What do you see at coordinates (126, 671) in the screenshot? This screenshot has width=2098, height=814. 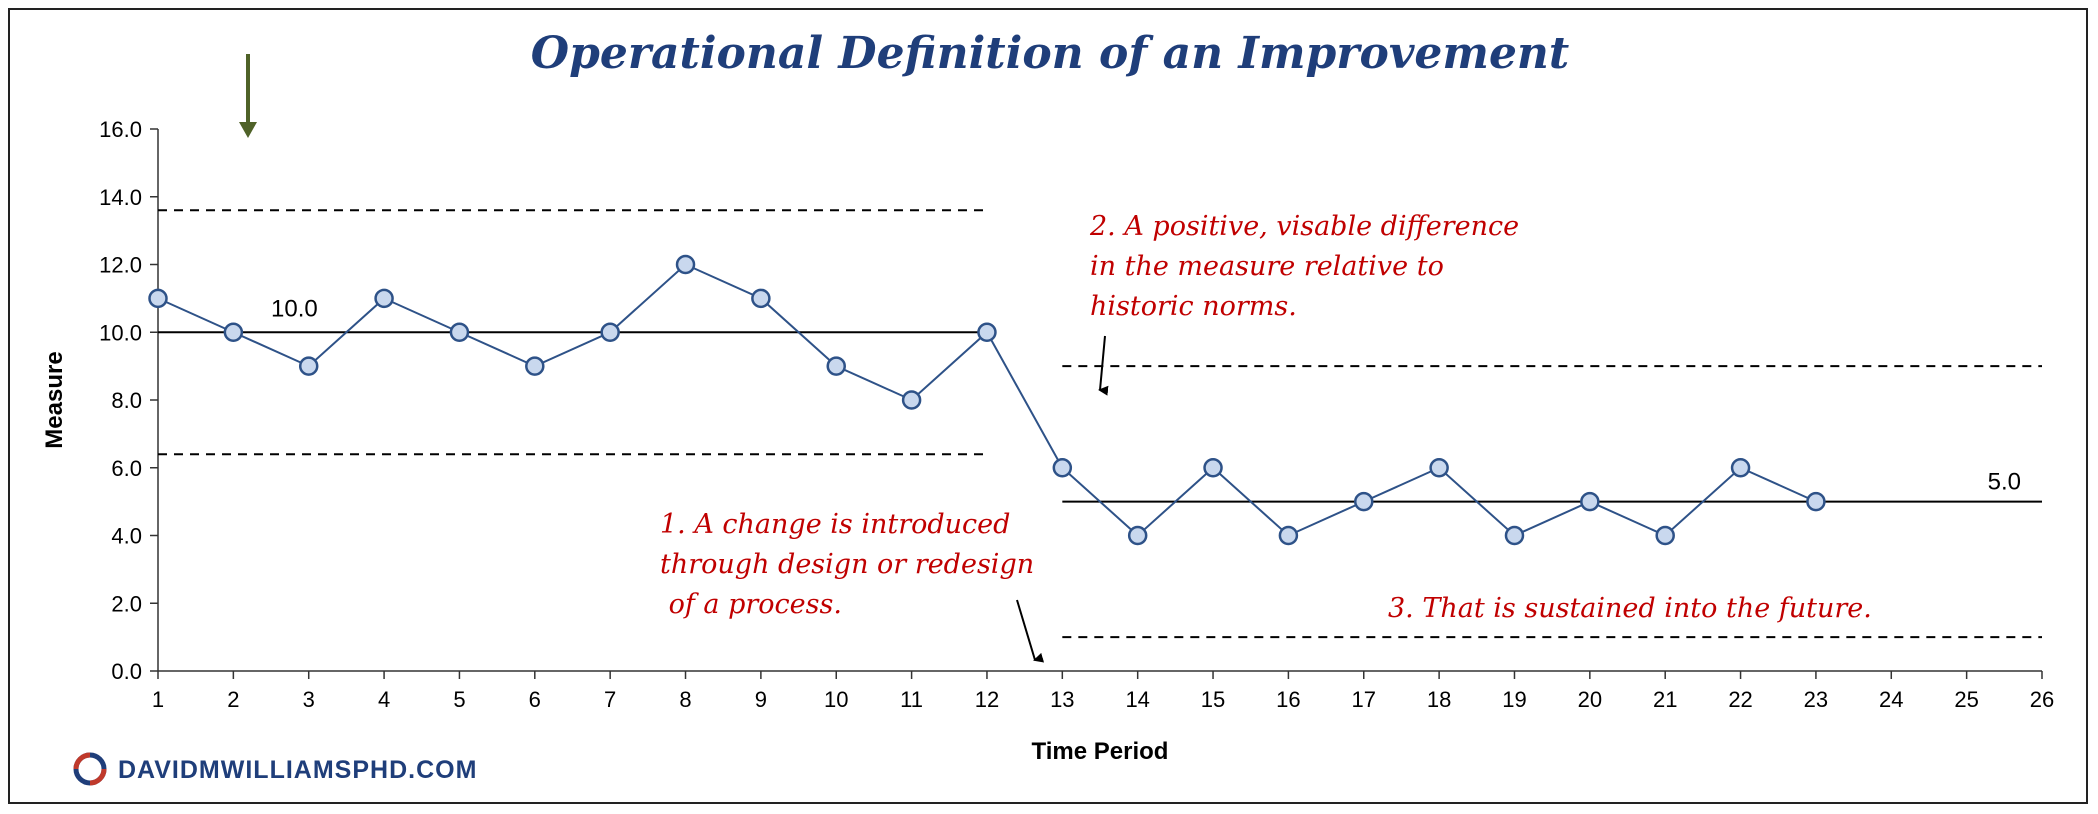 I see `y-tick-label: 0.0` at bounding box center [126, 671].